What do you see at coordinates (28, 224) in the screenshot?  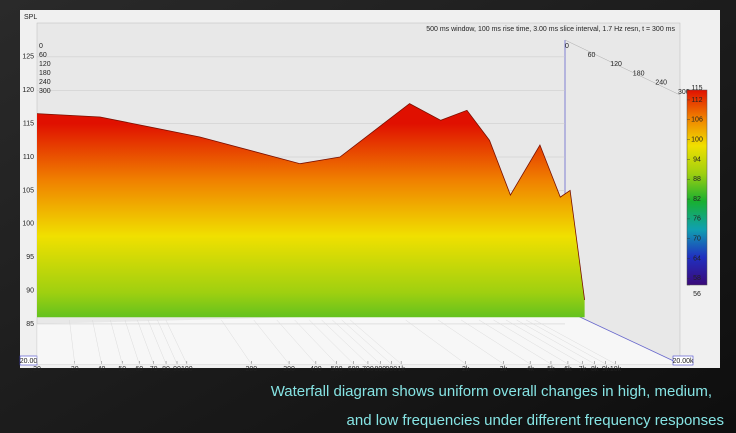 I see `y-tick-label: 100` at bounding box center [28, 224].